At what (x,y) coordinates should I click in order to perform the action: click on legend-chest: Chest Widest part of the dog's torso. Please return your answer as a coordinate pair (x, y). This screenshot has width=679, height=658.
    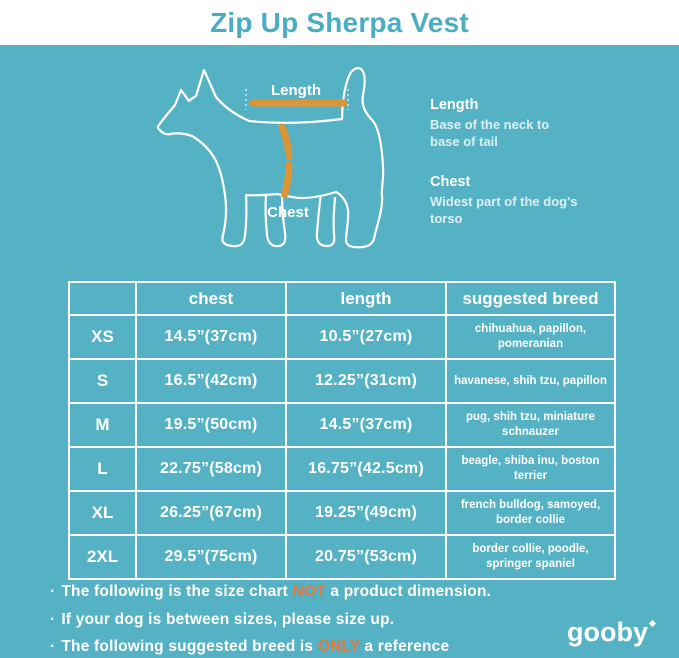
    Looking at the image, I should click on (517, 200).